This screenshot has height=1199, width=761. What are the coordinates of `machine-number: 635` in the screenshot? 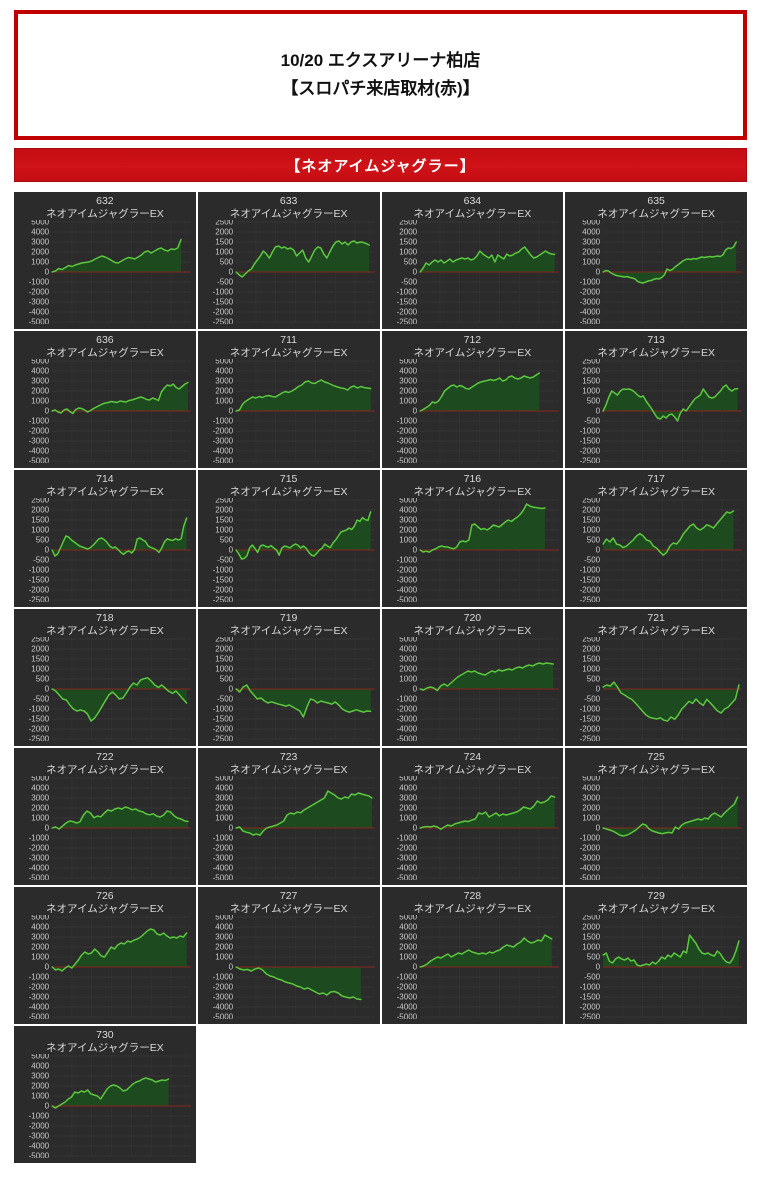 It's located at (656, 201).